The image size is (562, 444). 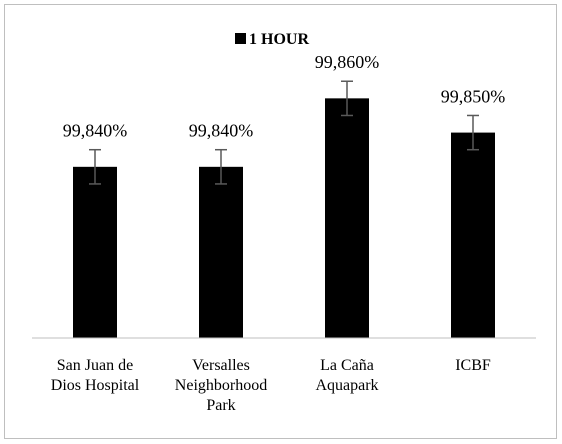 I want to click on legend: 1 HOUR, so click(x=272, y=39).